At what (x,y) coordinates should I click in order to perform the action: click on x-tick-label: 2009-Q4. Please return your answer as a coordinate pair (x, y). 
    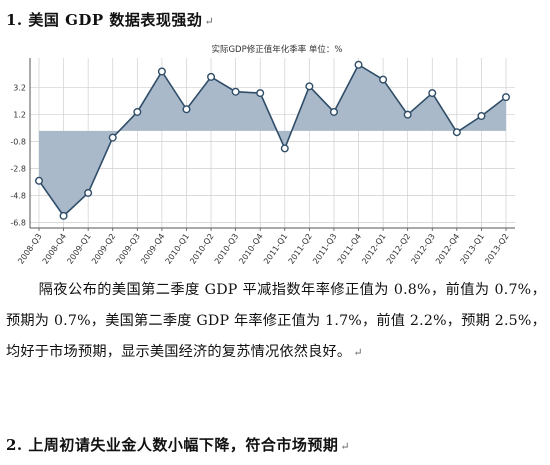
    Looking at the image, I should click on (152, 249).